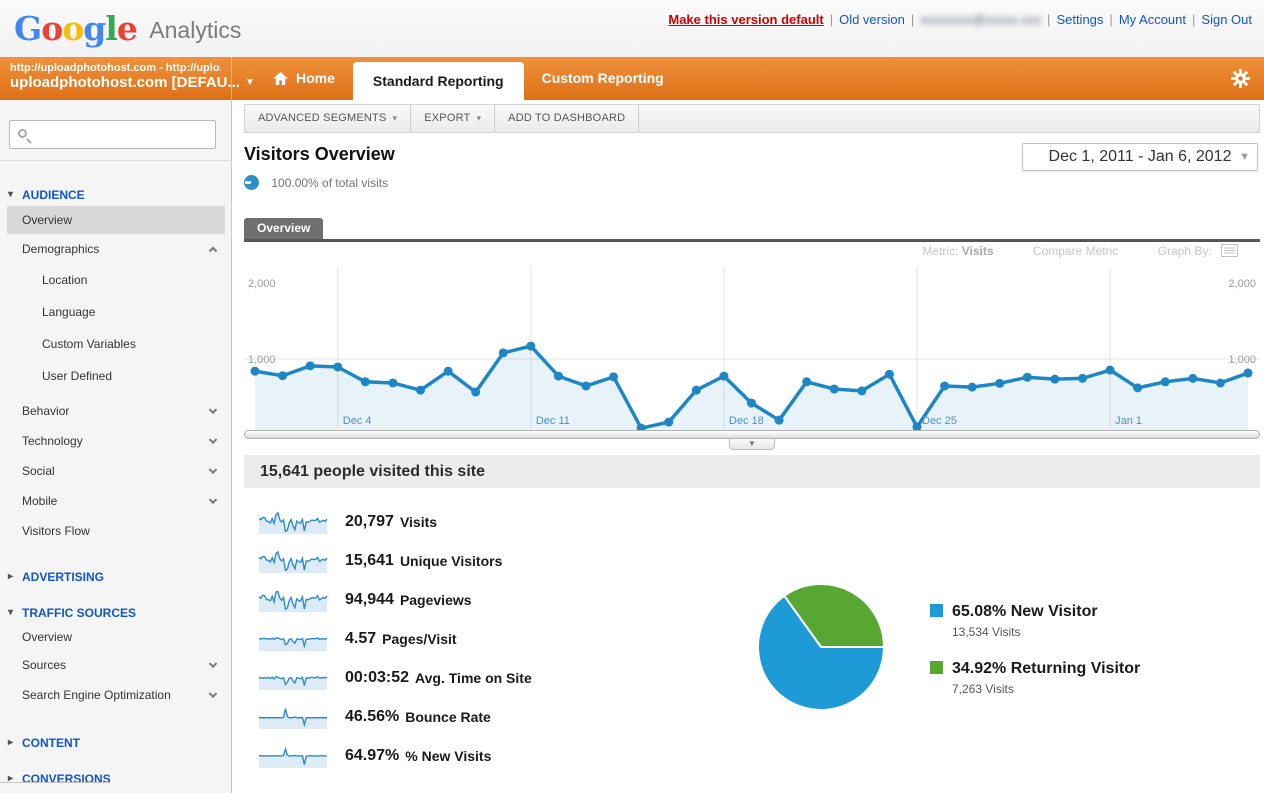 The width and height of the screenshot is (1264, 793). I want to click on visitors-summary-headline: 15,641 people visited this site, so click(752, 471).